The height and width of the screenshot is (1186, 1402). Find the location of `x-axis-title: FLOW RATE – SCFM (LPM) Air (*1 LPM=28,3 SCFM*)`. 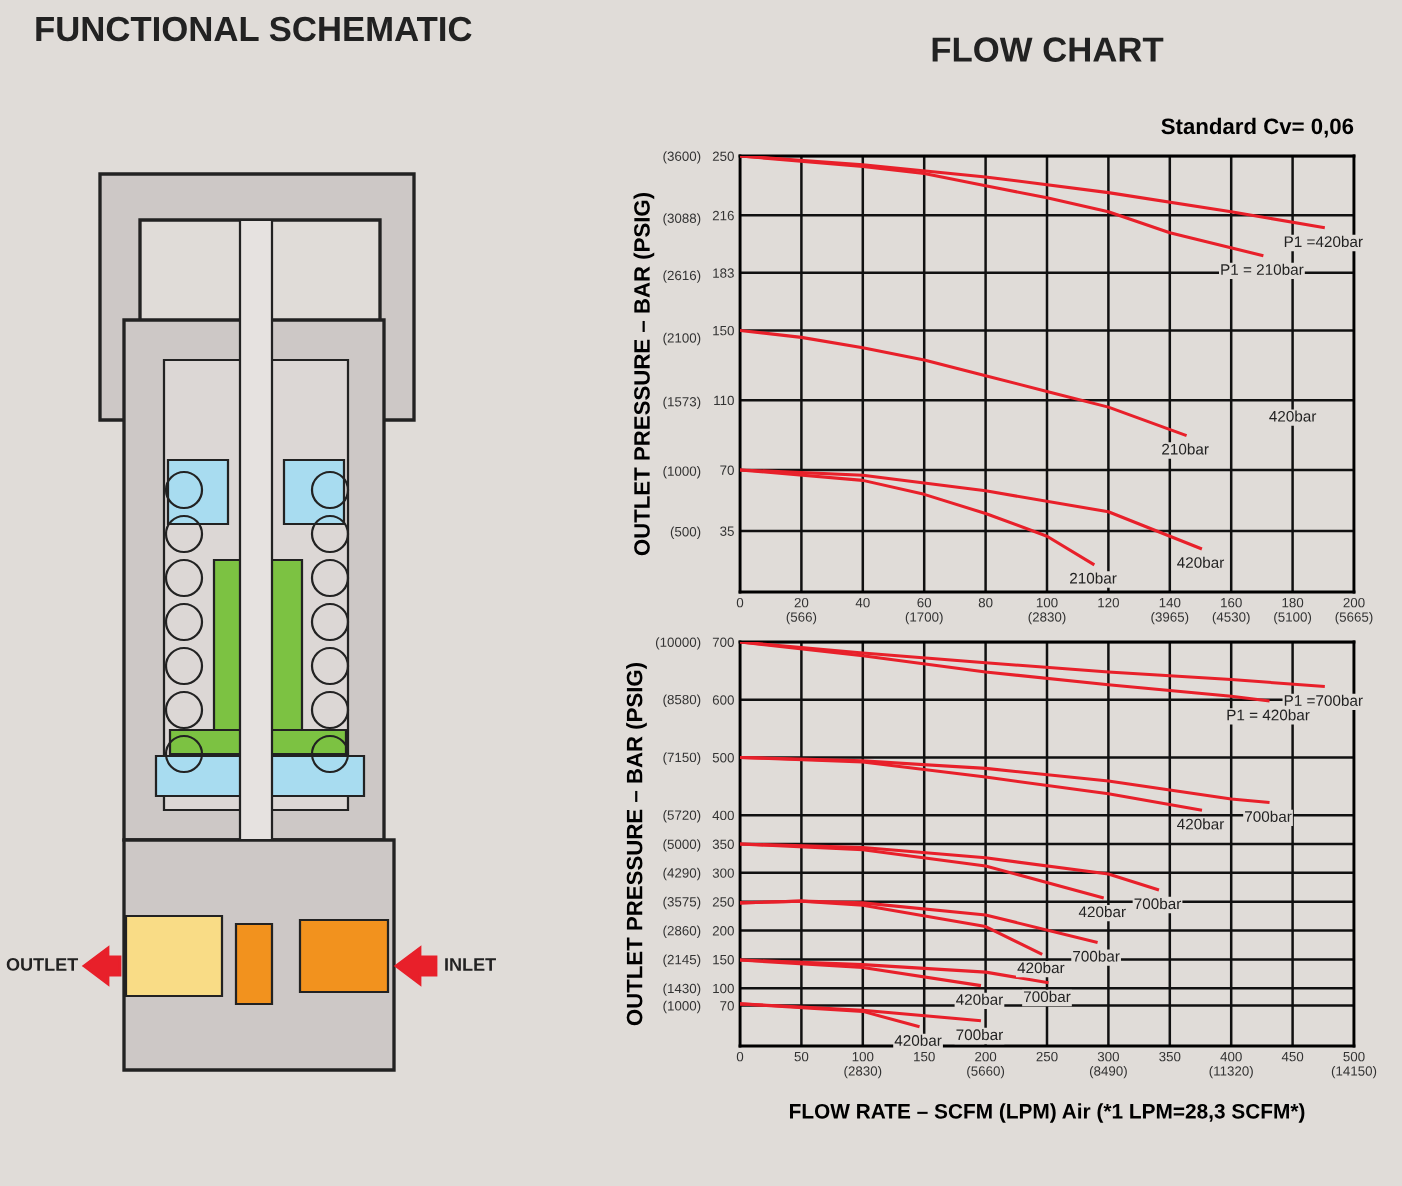

x-axis-title: FLOW RATE – SCFM (LPM) Air (*1 LPM=28,3 SCFM*) is located at coordinates (1047, 1113).